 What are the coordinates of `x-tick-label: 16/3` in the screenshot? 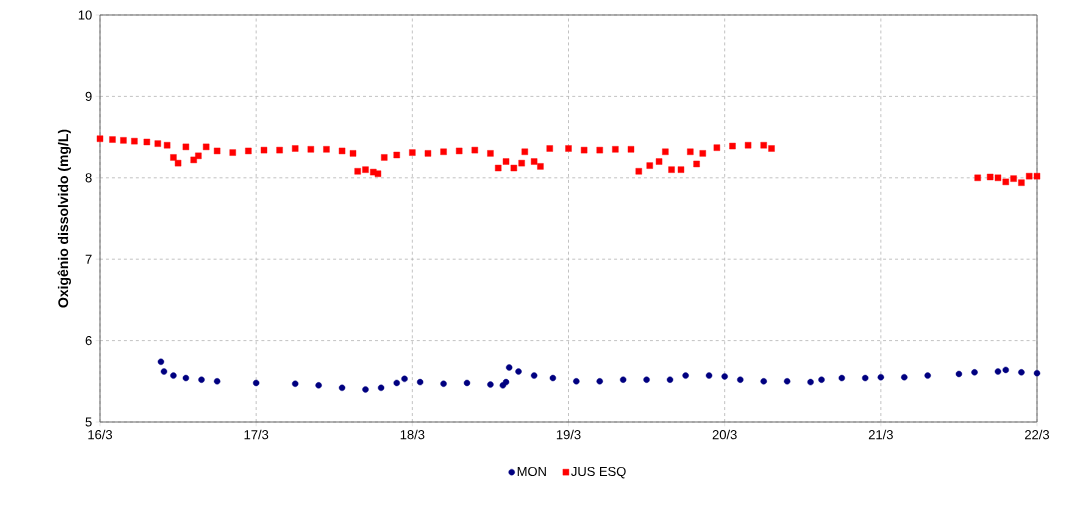 It's located at (100, 434).